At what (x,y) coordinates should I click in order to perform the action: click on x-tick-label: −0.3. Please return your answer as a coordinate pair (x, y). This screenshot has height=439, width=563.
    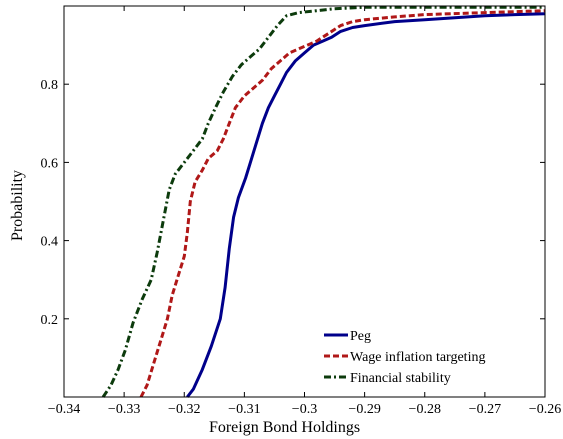
    Looking at the image, I should click on (304, 409).